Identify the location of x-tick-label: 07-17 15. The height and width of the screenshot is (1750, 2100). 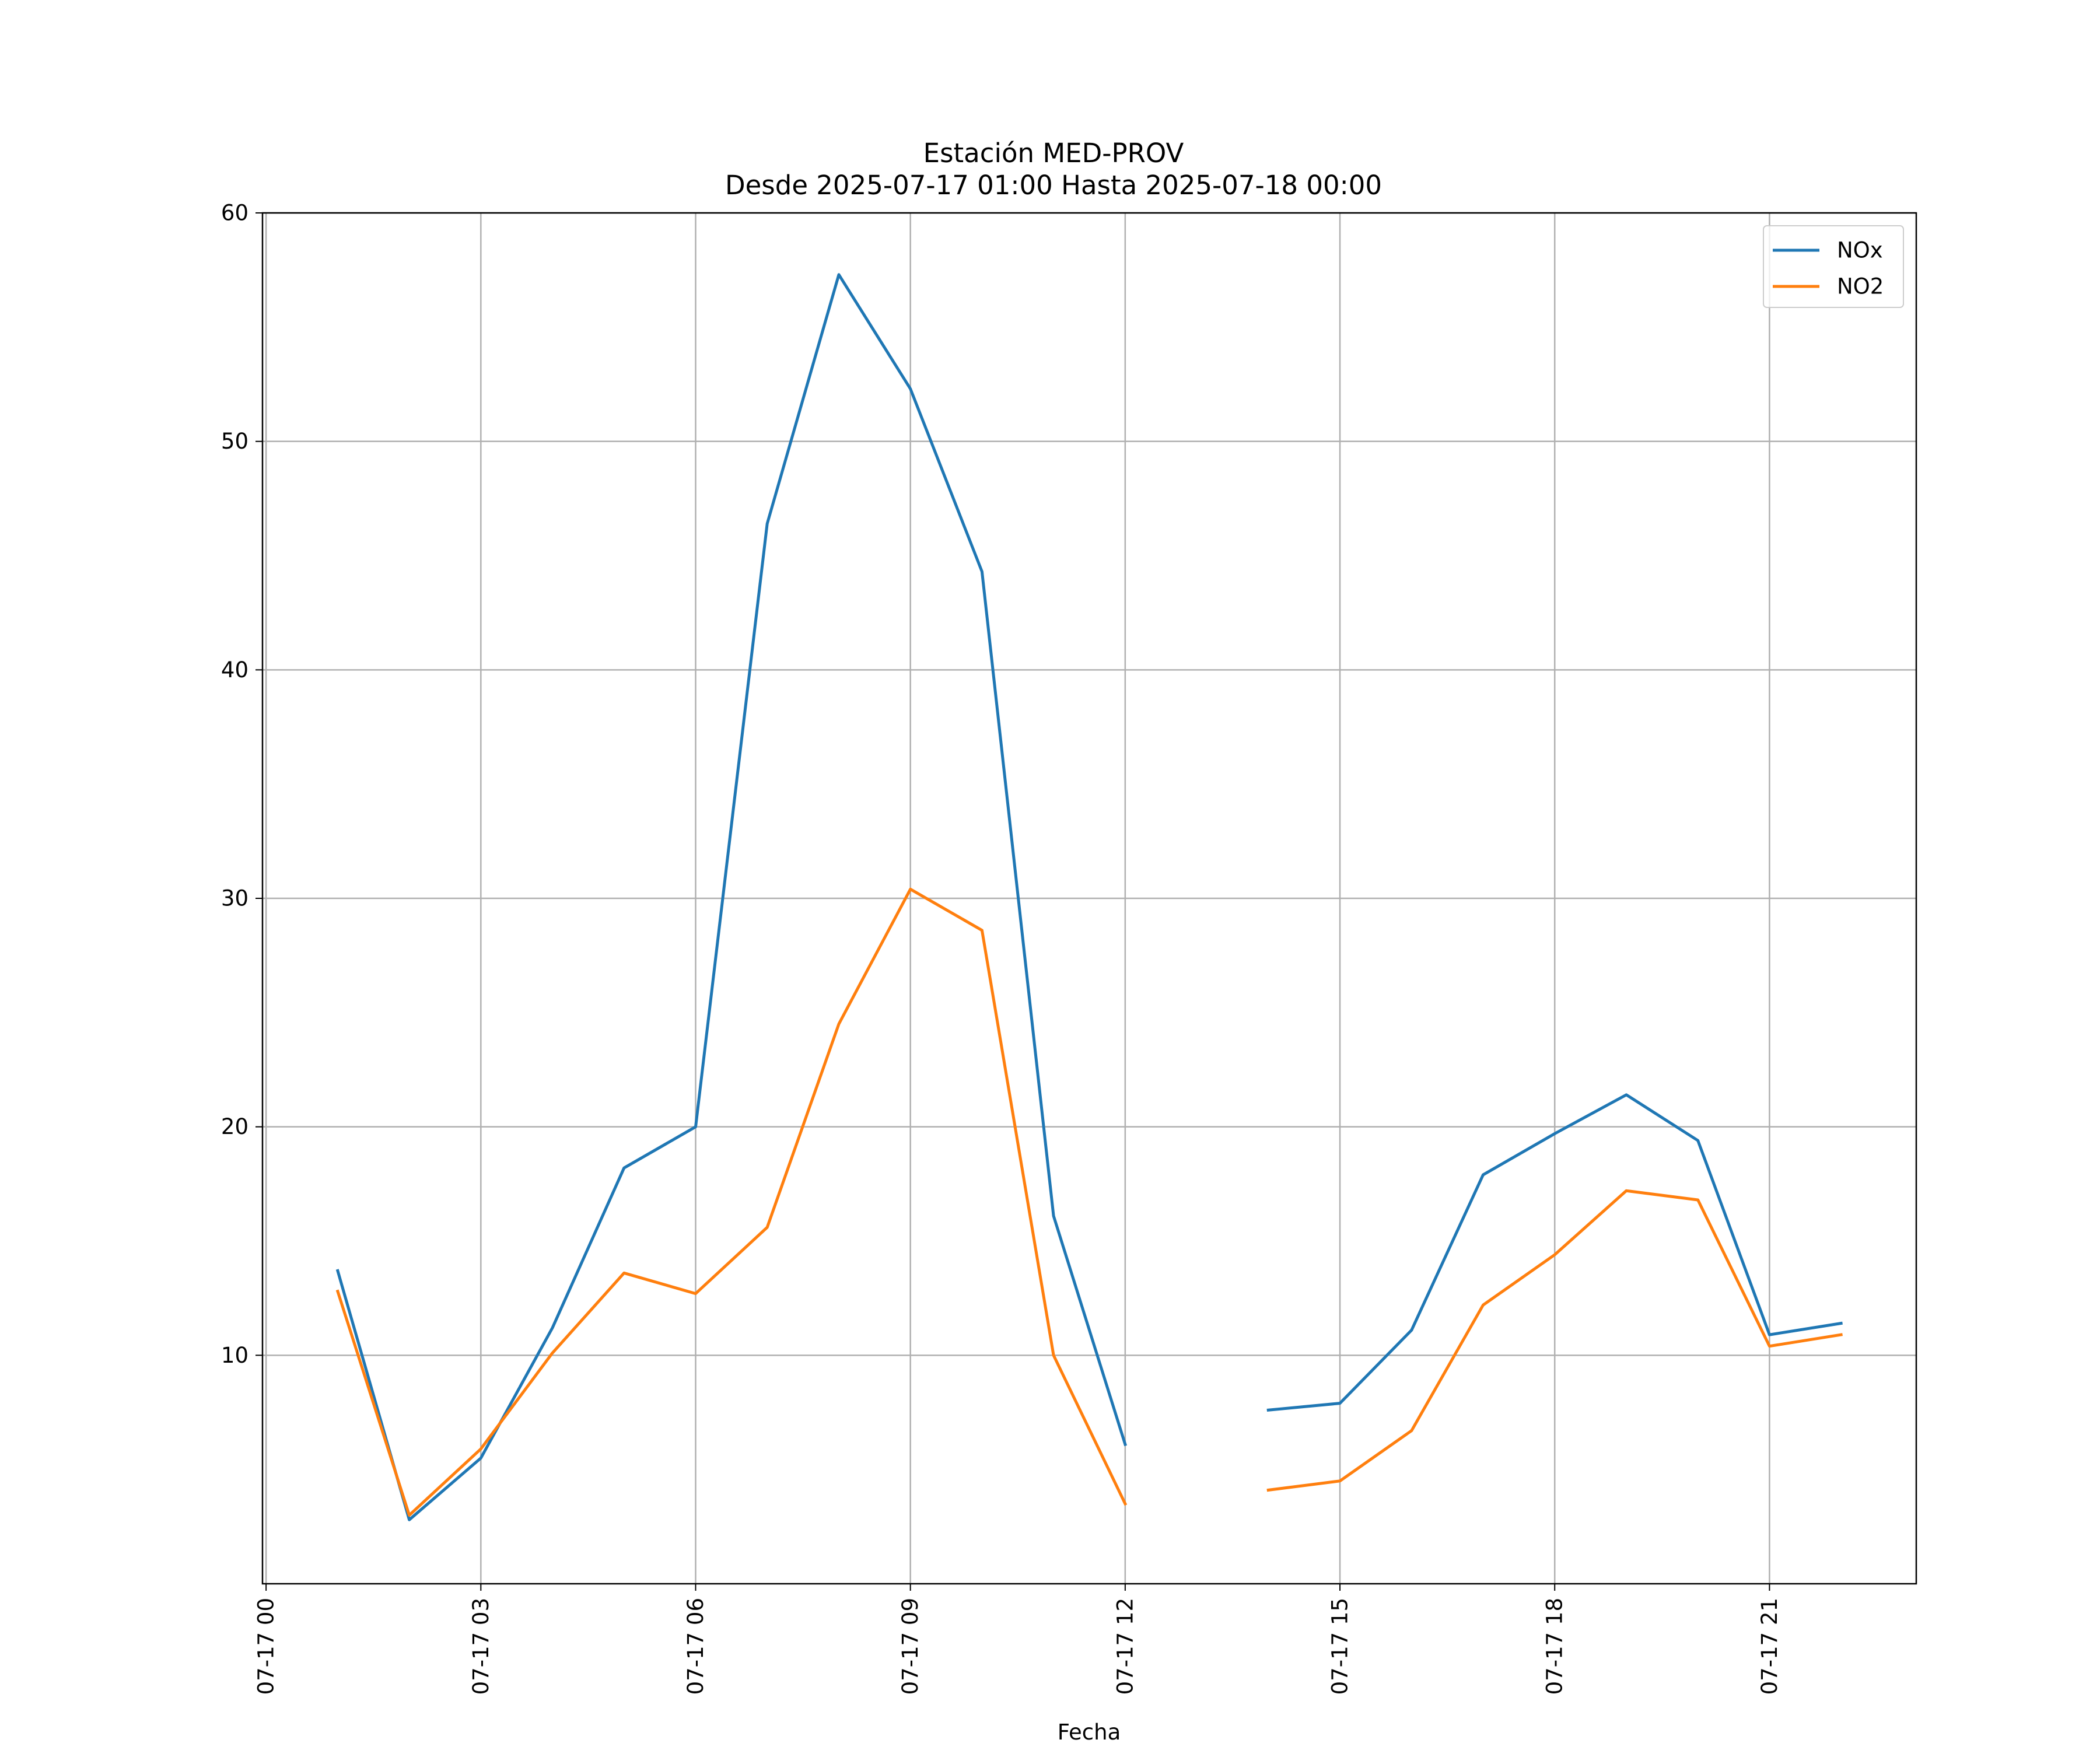
(1340, 1646).